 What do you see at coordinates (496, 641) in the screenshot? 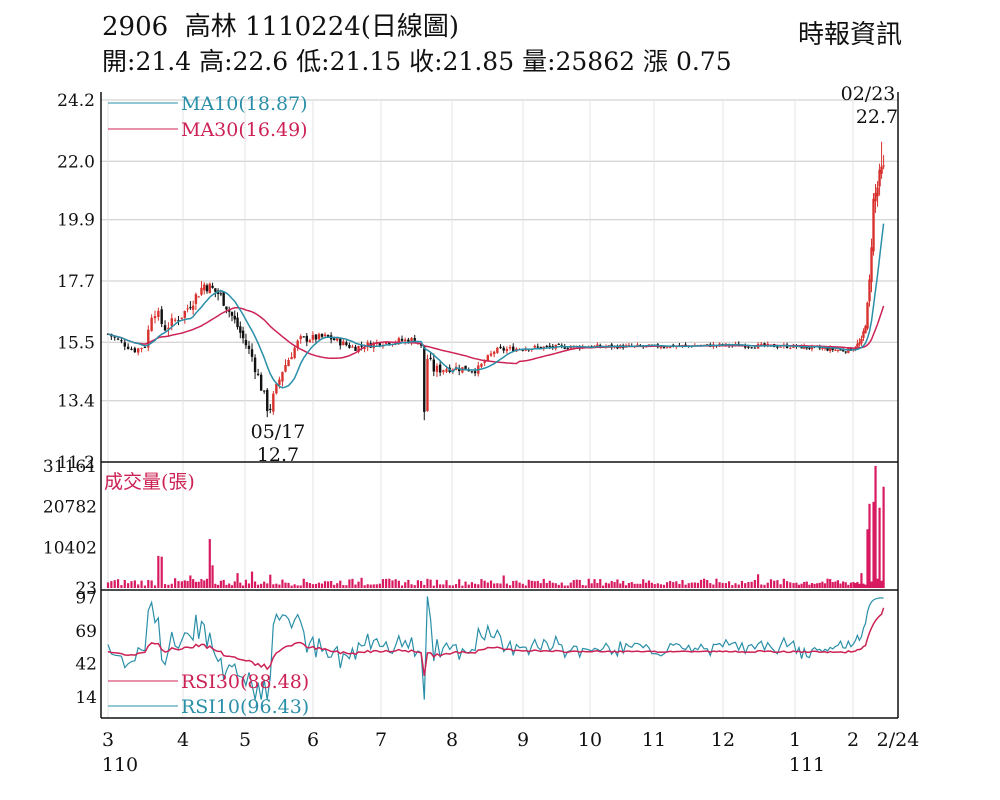
I see `rsi30-line` at bounding box center [496, 641].